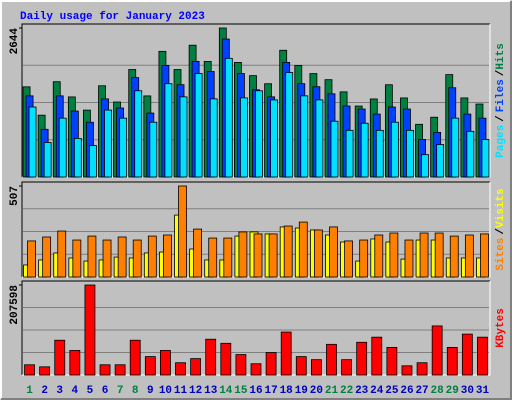 This screenshot has height=400, width=512. Describe the element at coordinates (501, 254) in the screenshot. I see `legend-entry: Sites` at that location.